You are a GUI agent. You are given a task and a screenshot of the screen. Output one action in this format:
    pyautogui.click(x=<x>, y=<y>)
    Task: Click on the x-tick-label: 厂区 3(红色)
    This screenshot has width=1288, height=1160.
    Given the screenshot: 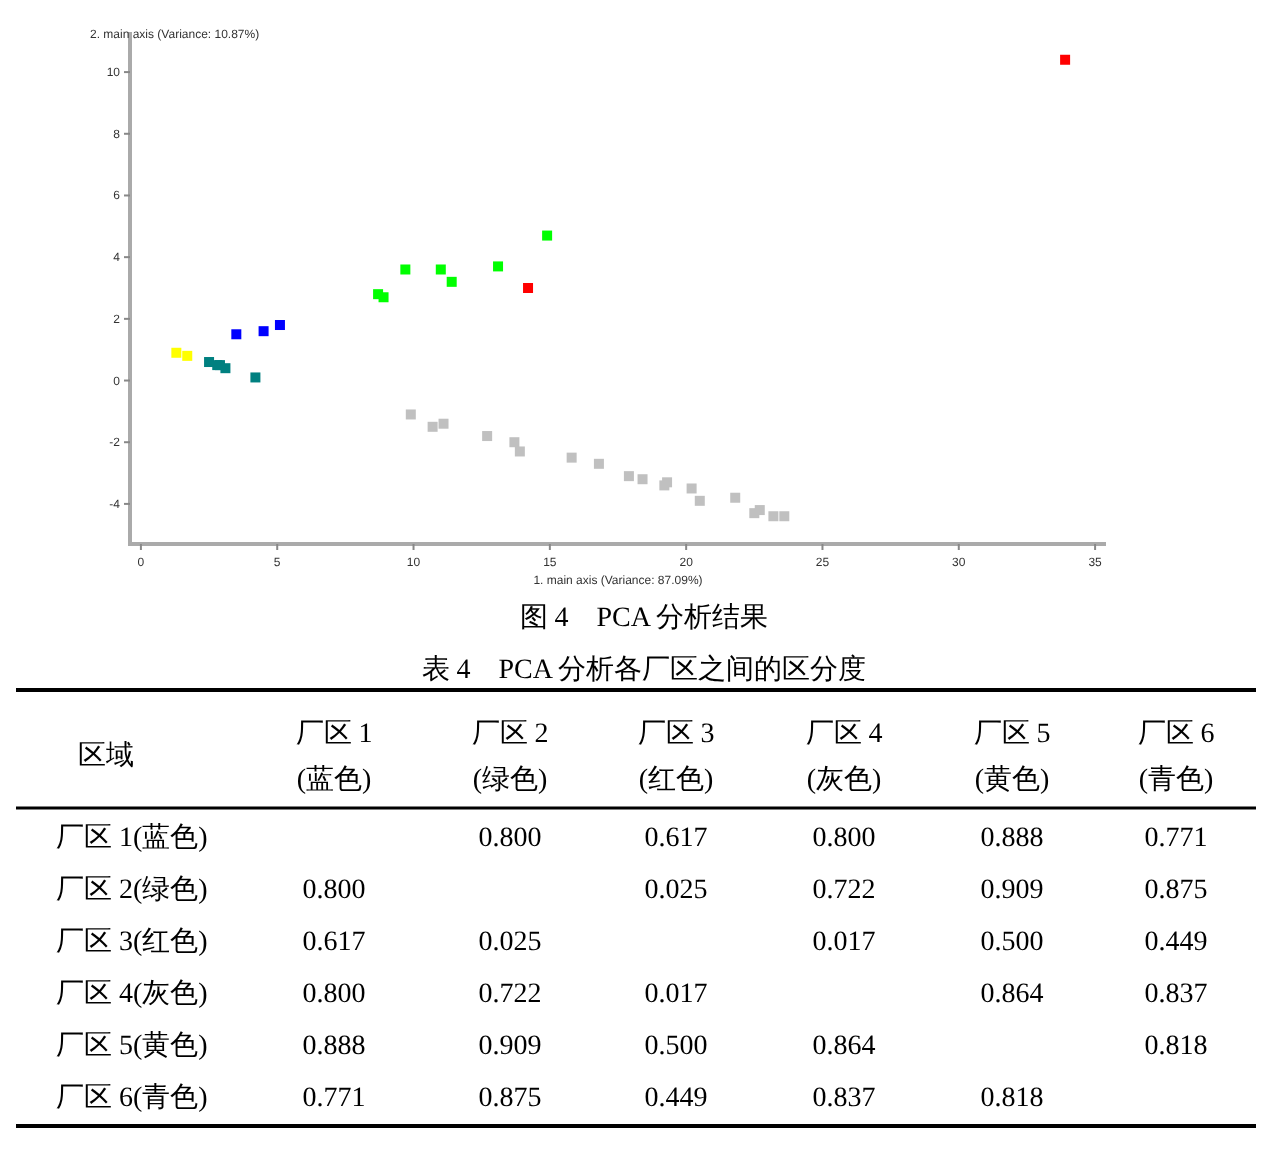 What is the action you would take?
    pyautogui.click(x=676, y=758)
    